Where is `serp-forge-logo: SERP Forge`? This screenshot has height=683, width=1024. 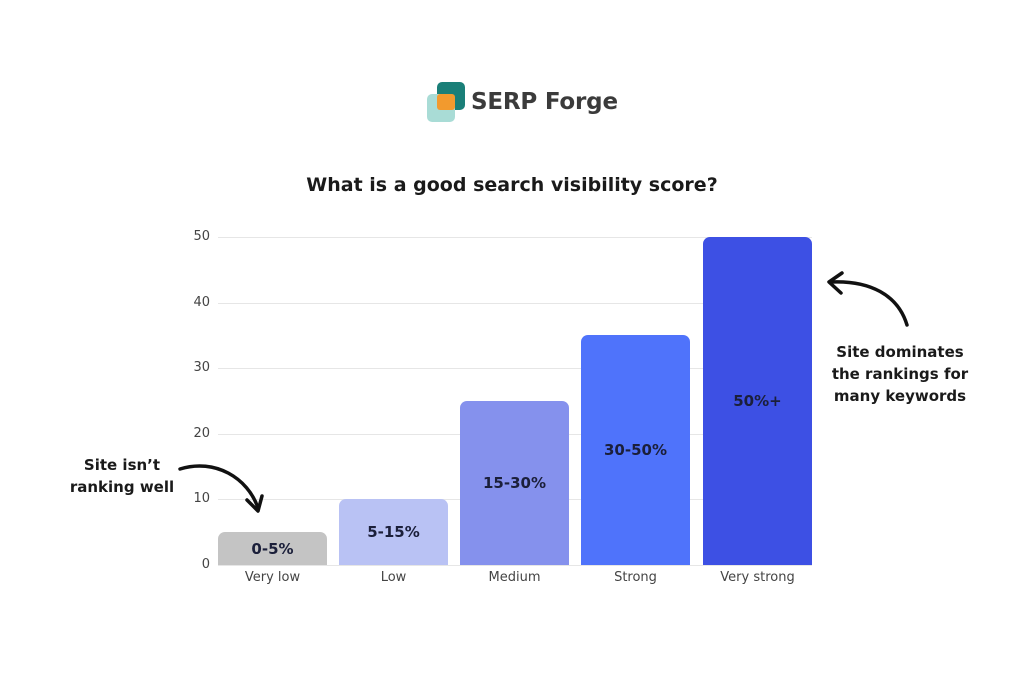
serp-forge-logo: SERP Forge is located at coordinates (522, 102).